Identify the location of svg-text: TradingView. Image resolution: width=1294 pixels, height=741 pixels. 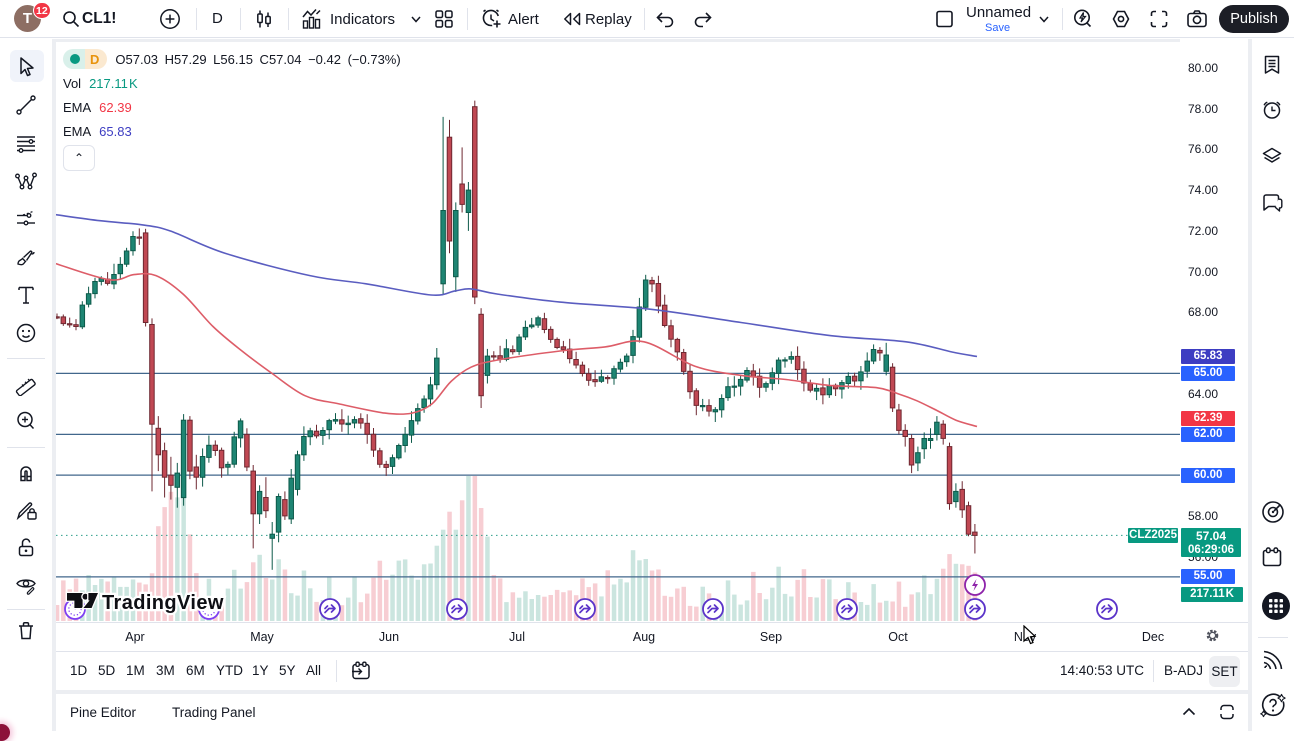
(163, 603).